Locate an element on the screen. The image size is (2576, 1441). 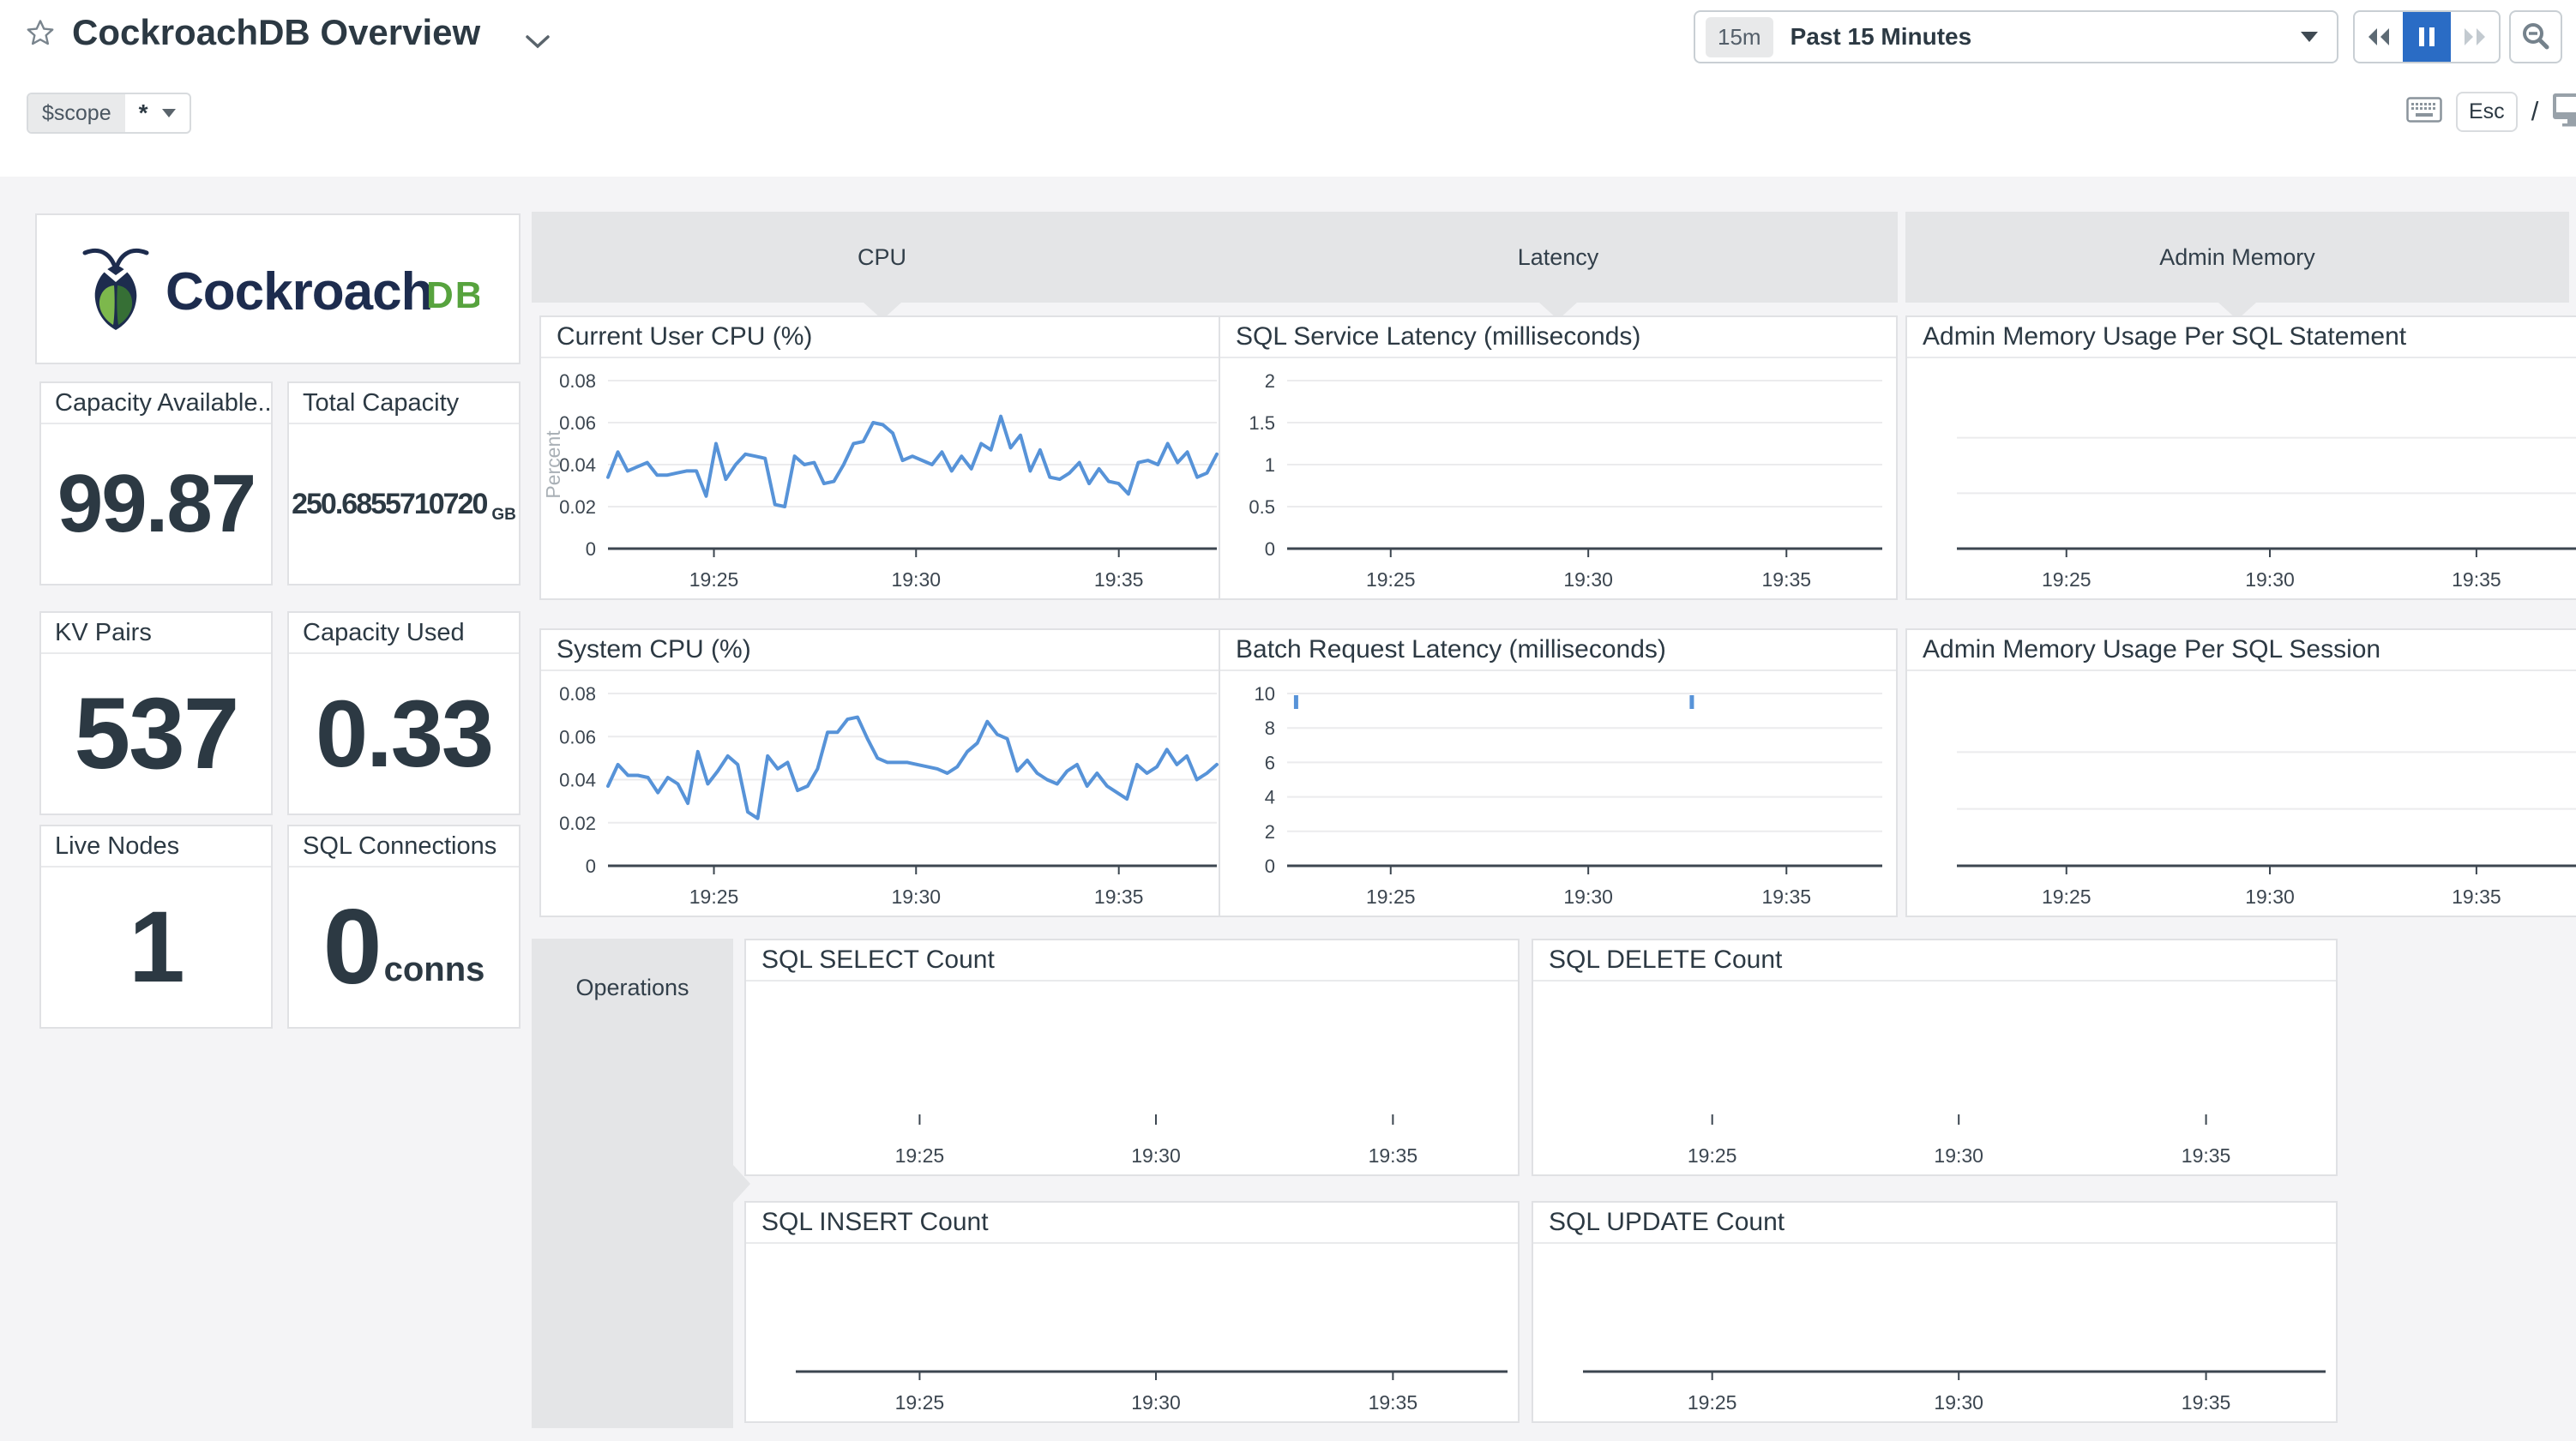
stat-label: Capacity Used is located at coordinates (404, 633).